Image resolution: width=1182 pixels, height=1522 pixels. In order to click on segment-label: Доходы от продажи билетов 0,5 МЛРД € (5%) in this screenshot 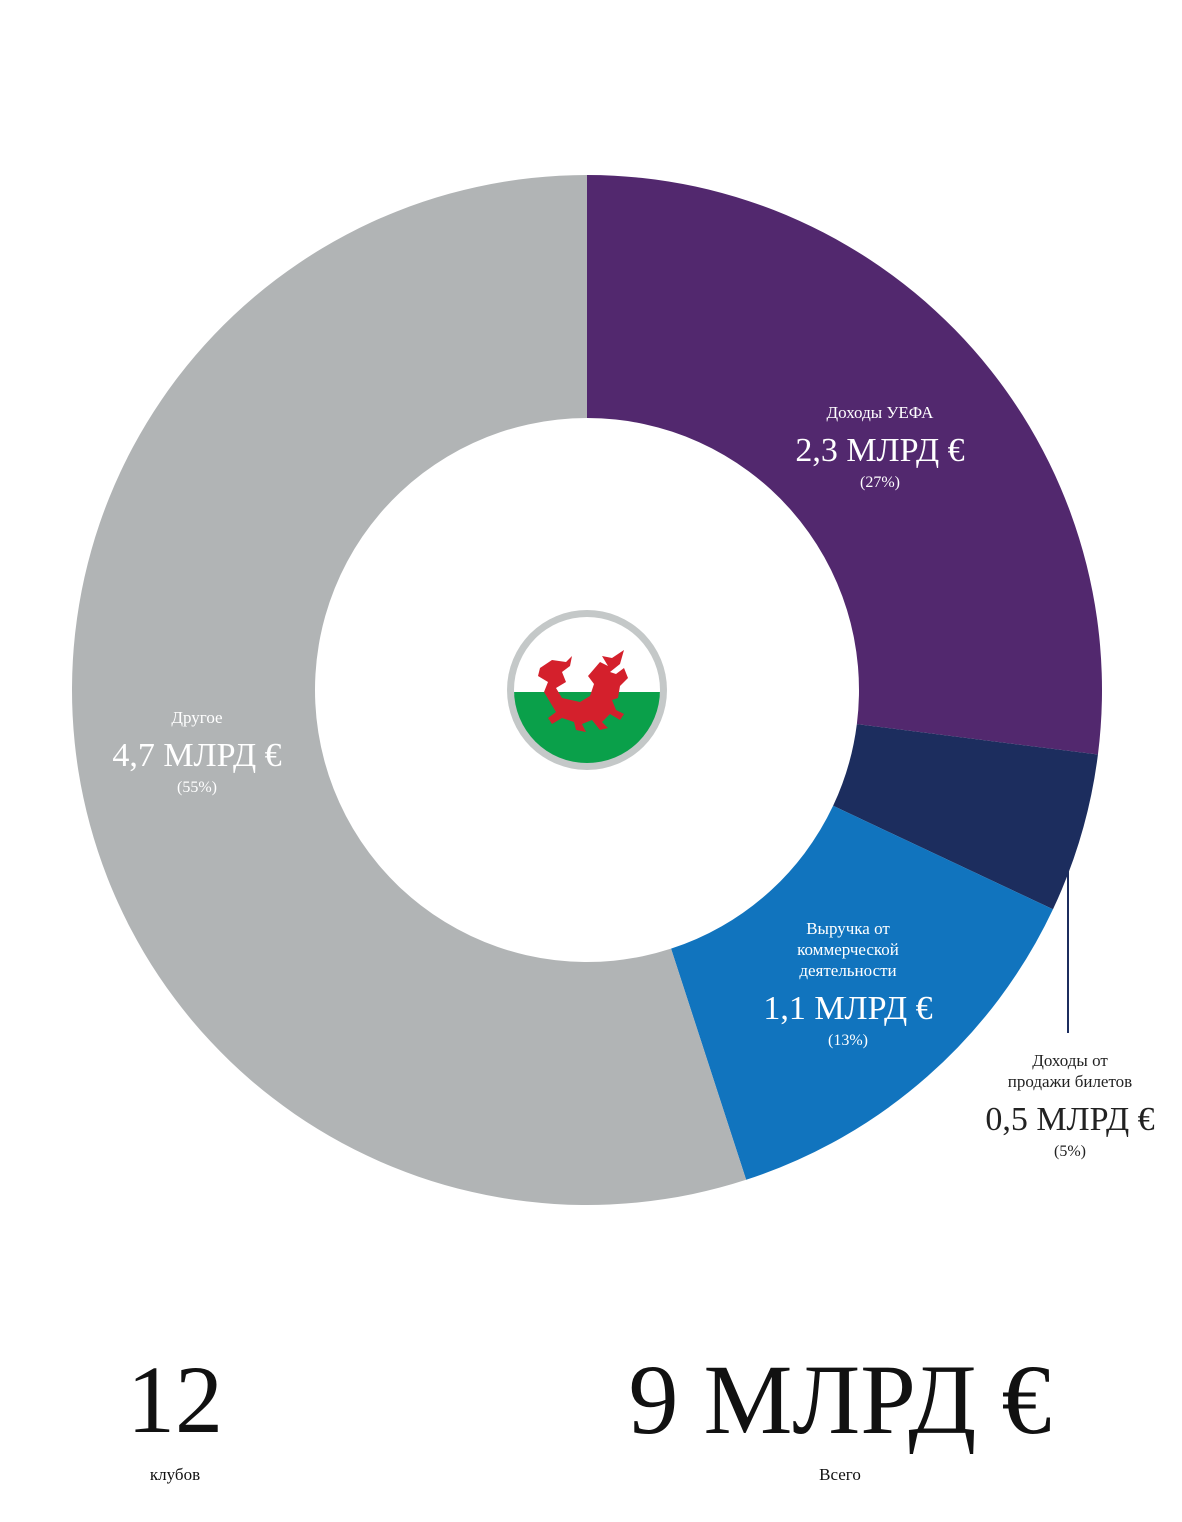, I will do `click(1069, 1106)`.